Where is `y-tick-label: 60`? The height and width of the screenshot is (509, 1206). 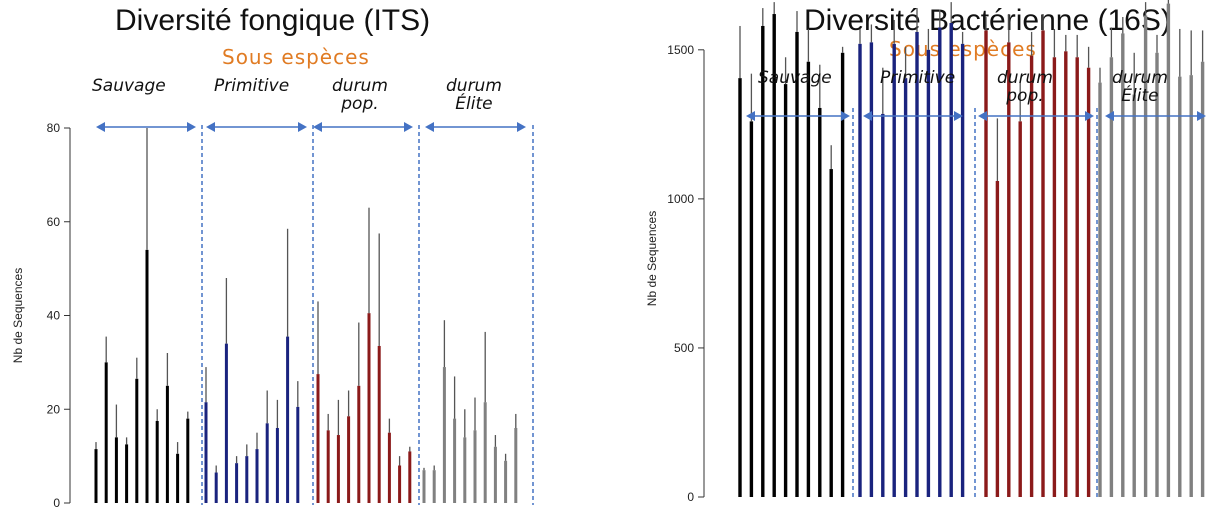
y-tick-label: 60 is located at coordinates (54, 222).